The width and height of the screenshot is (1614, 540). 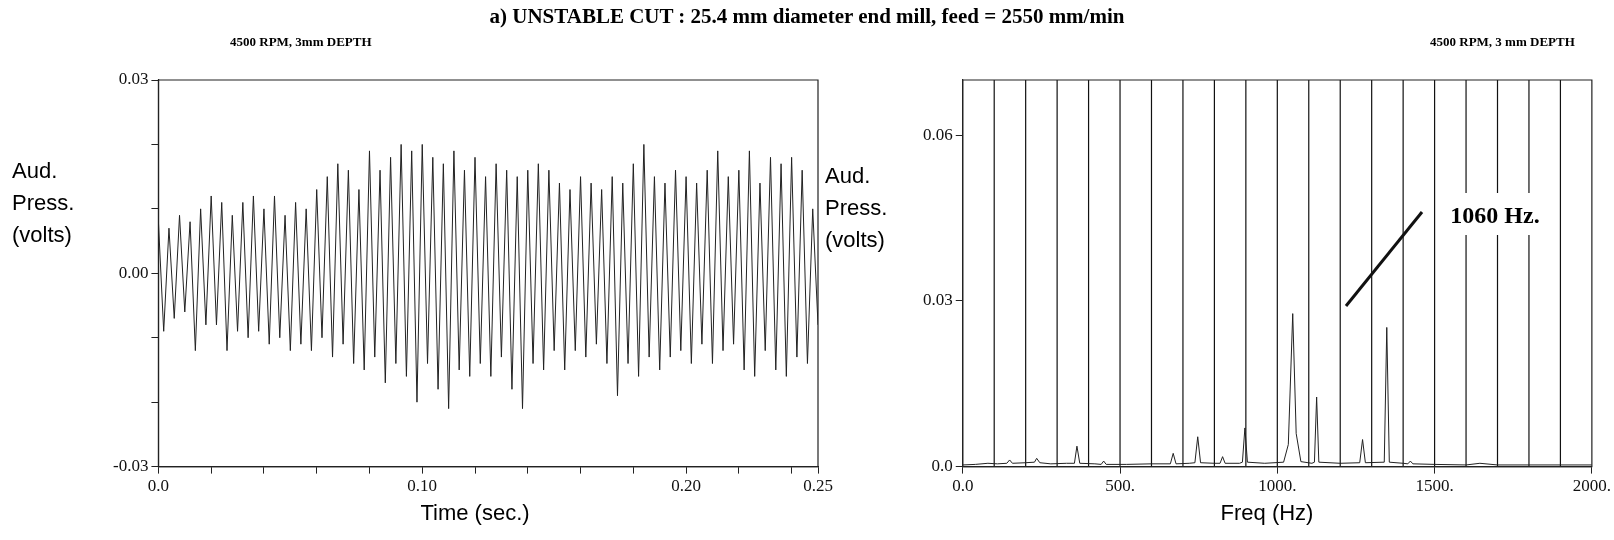 I want to click on x-axis-title: Freq (Hz), so click(x=1267, y=513).